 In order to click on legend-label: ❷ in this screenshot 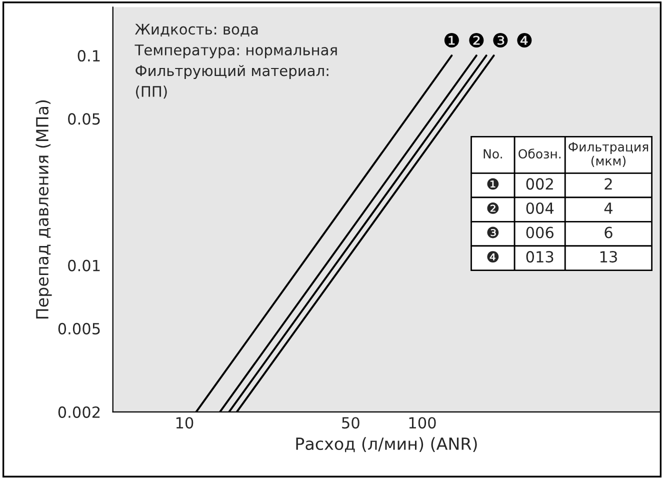, I will do `click(493, 208)`.